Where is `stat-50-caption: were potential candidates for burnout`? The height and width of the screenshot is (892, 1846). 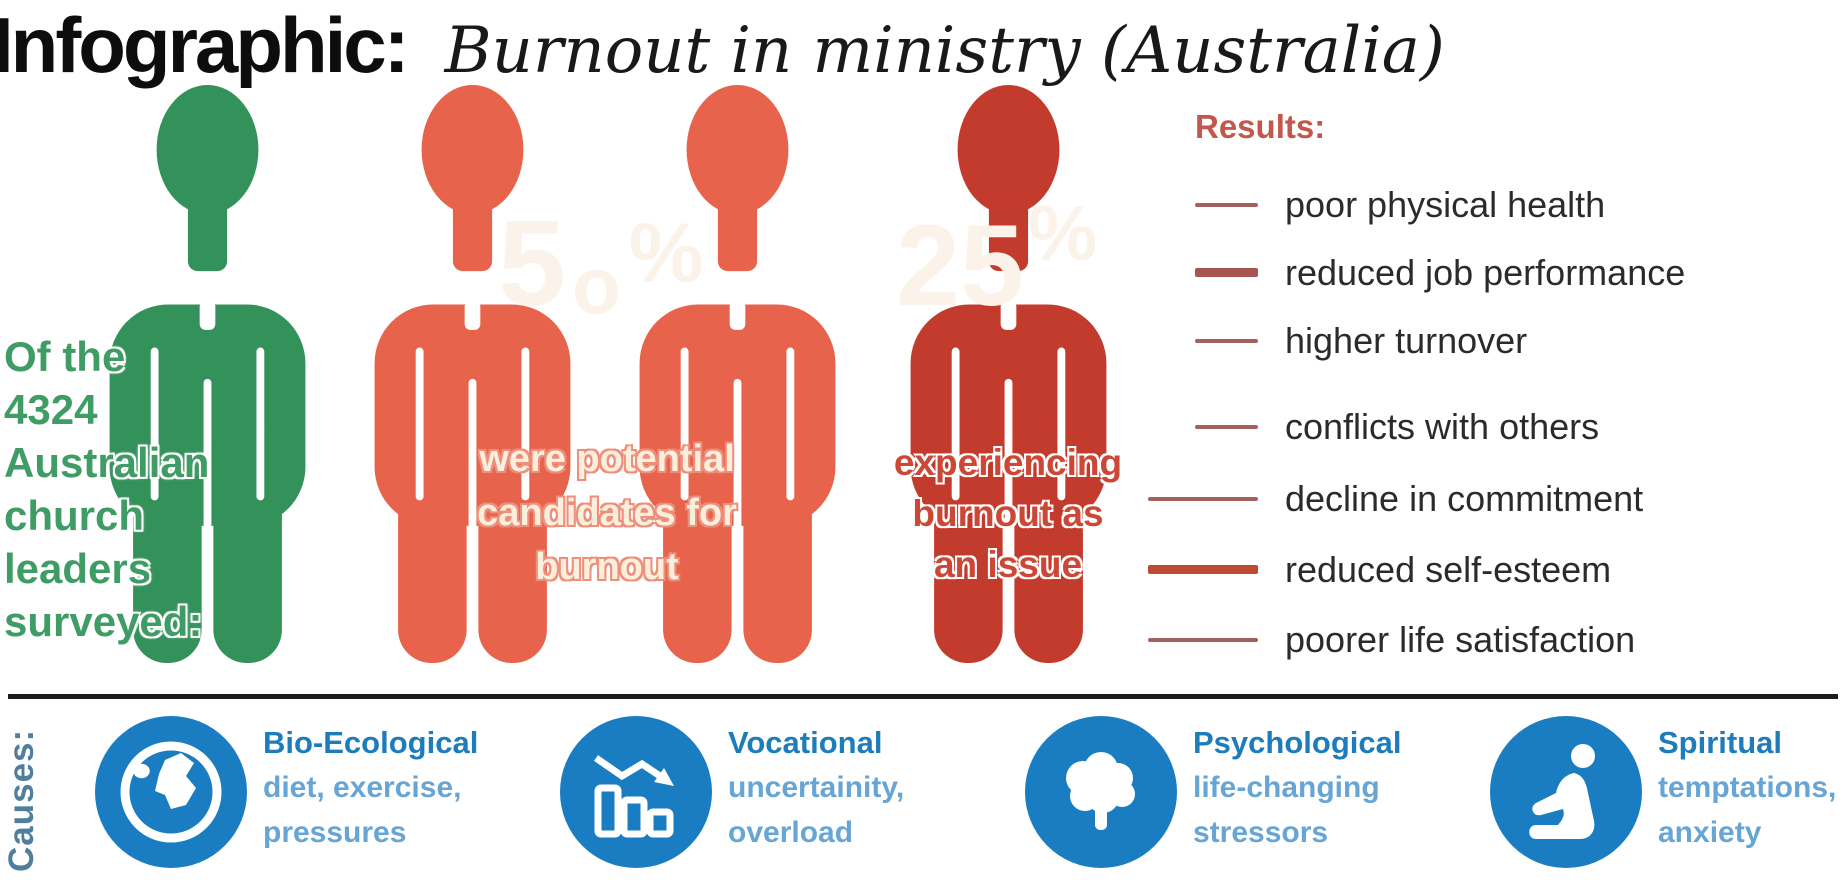
stat-50-caption: were potential candidates for burnout is located at coordinates (607, 513).